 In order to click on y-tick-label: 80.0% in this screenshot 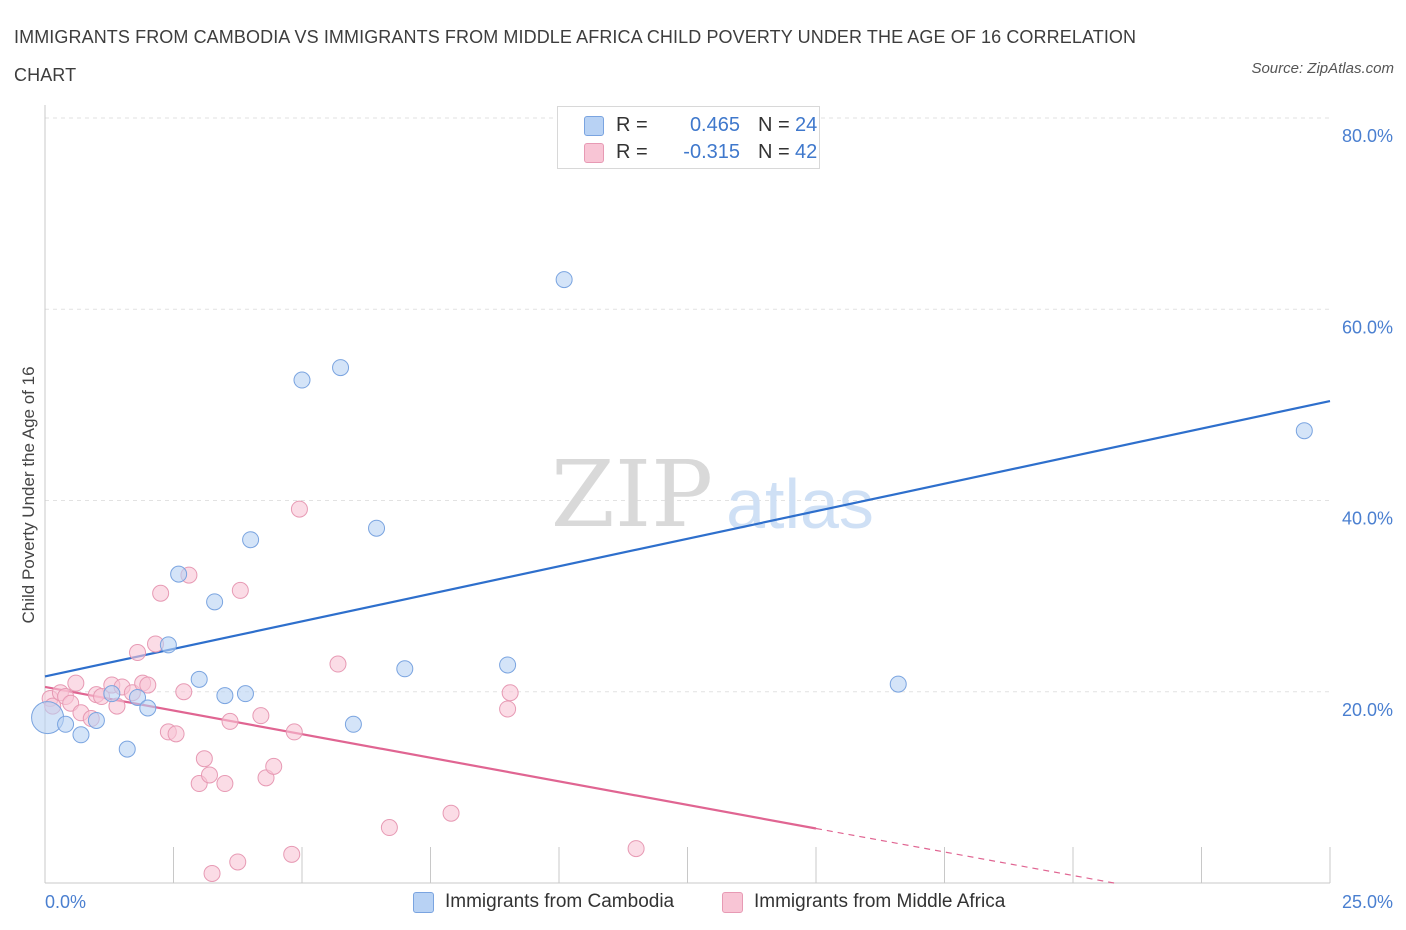, I will do `click(1367, 136)`.